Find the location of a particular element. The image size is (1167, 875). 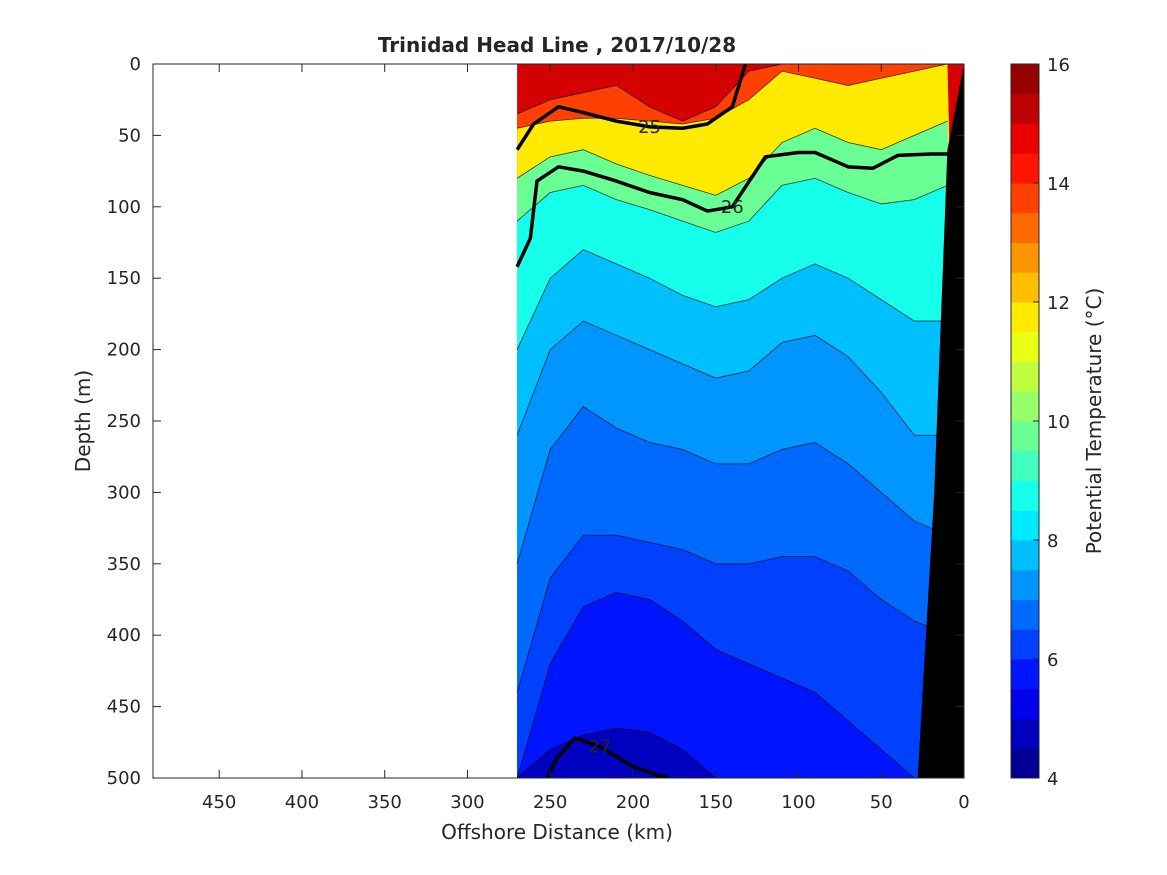

x-tick-label: 50 is located at coordinates (881, 802).